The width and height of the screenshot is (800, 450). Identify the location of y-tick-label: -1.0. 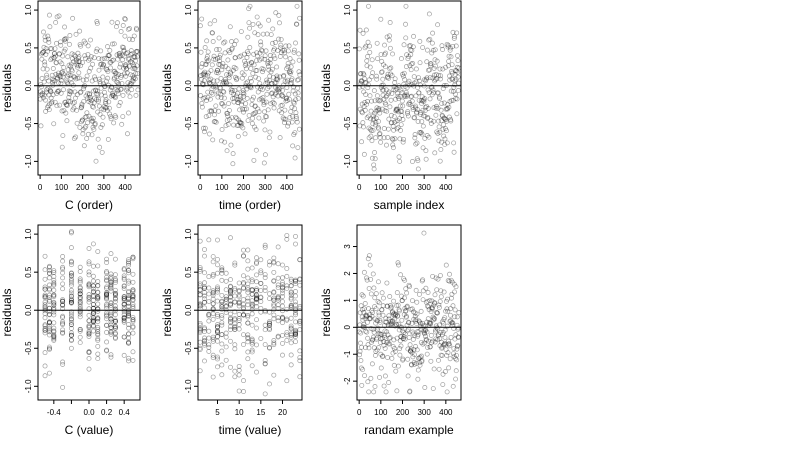
(28, 161).